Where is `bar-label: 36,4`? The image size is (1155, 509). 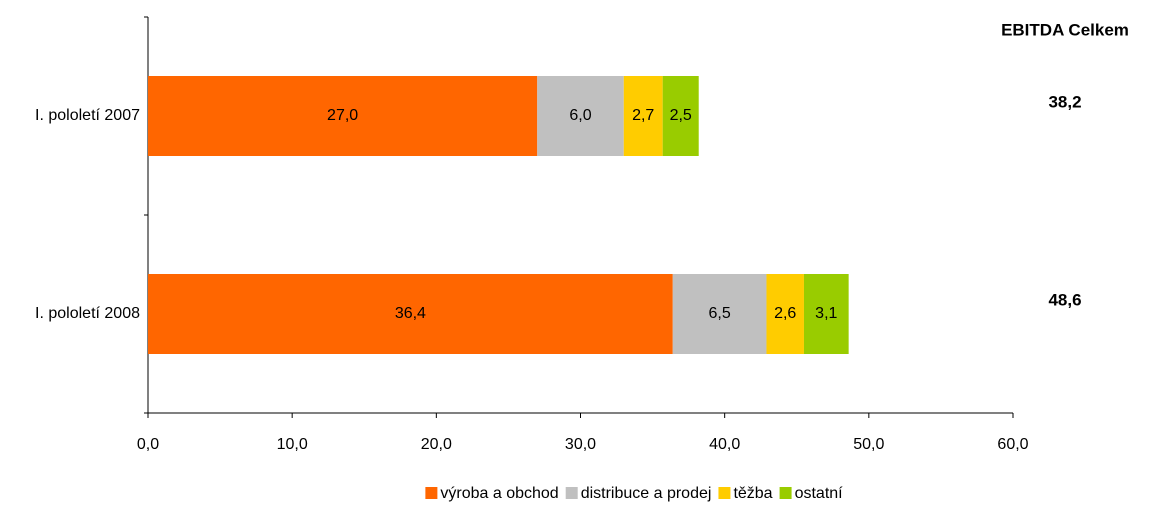
bar-label: 36,4 is located at coordinates (410, 313).